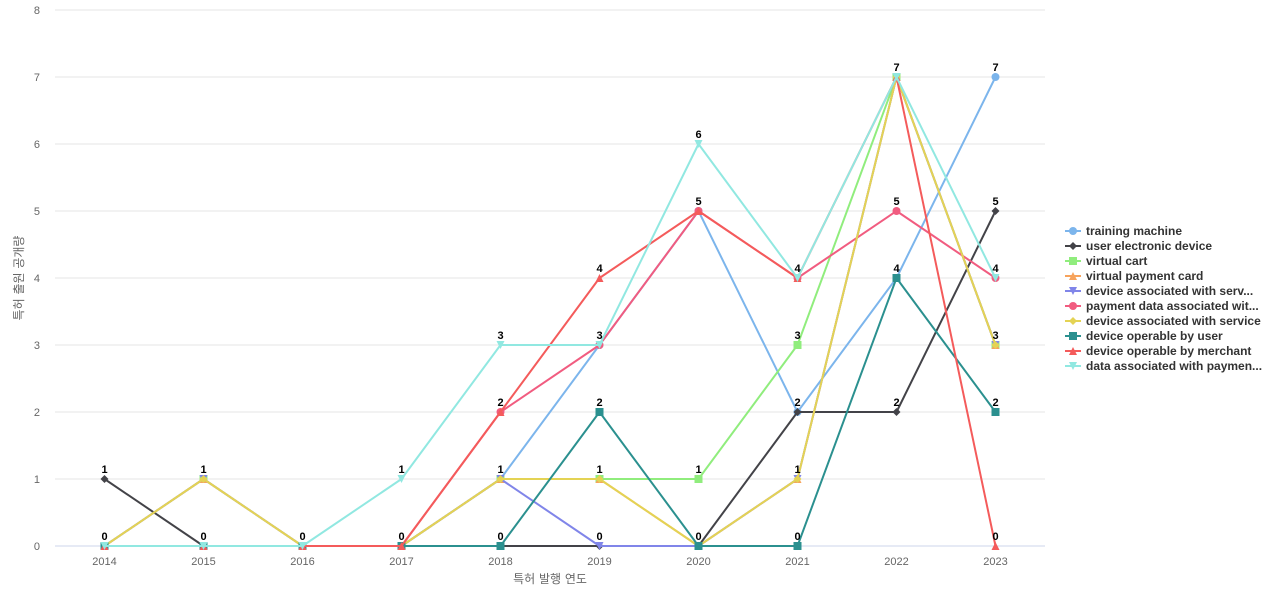 The image size is (1280, 605). I want to click on y-tick-label: 8, so click(37, 11).